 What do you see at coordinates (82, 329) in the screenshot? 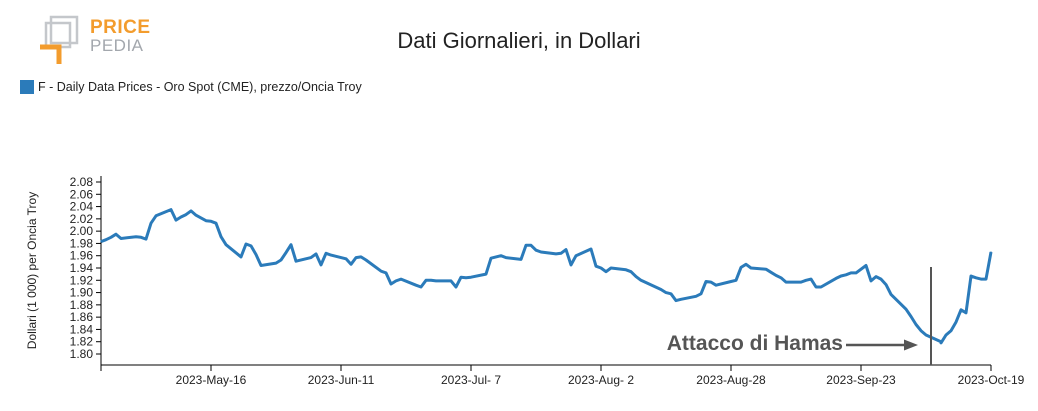
I see `y-tick-label: 1.84` at bounding box center [82, 329].